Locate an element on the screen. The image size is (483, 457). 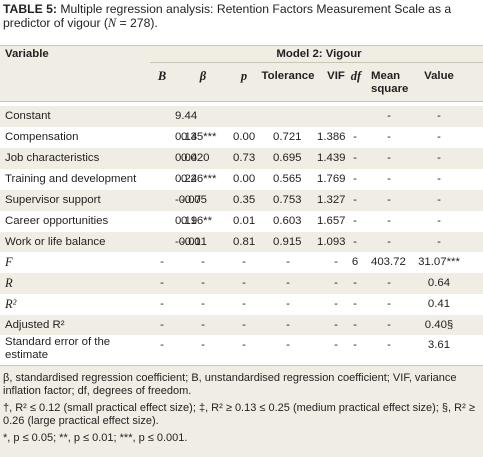
cell-tolerance: 0.695 is located at coordinates (287, 158).